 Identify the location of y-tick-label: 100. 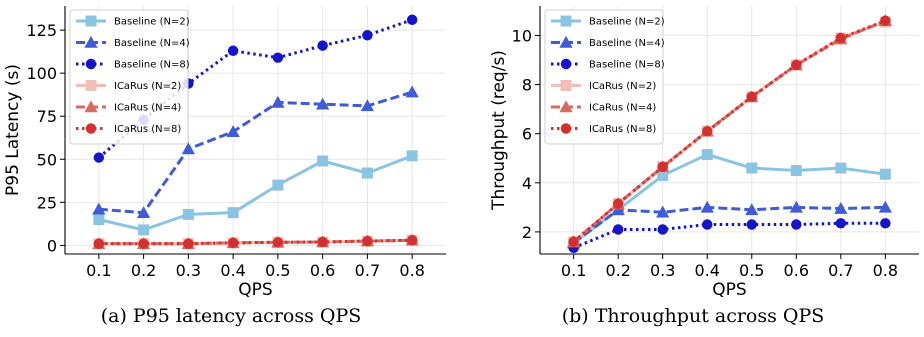
(41, 73).